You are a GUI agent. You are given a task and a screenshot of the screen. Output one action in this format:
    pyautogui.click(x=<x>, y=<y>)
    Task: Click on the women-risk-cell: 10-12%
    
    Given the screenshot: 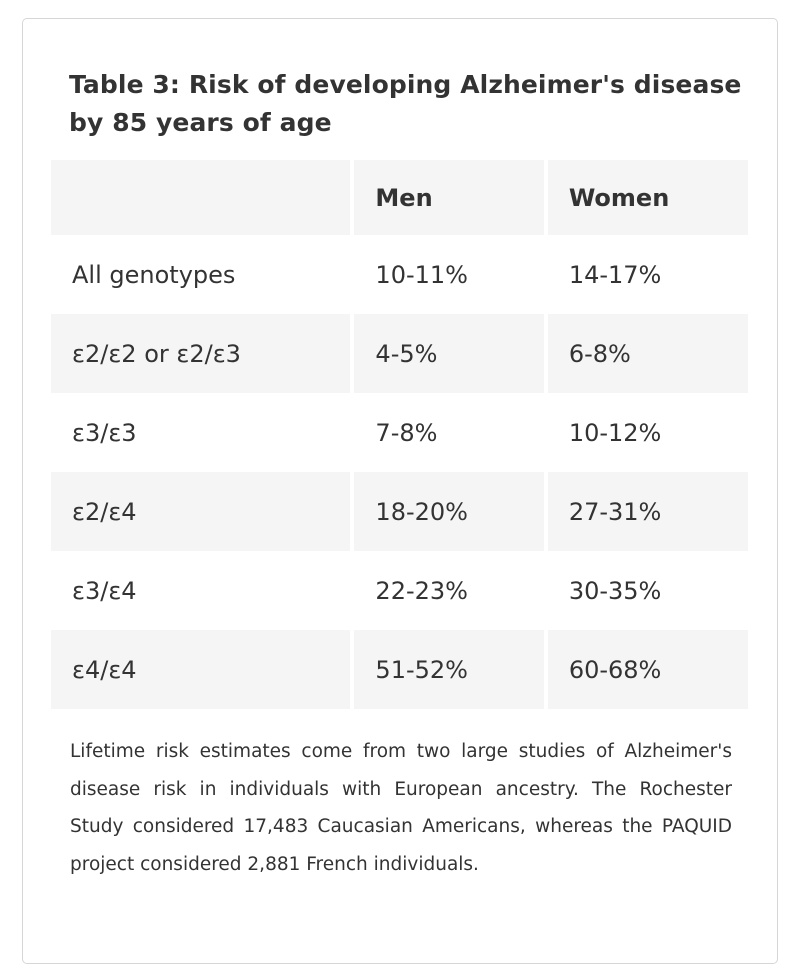 What is the action you would take?
    pyautogui.click(x=615, y=432)
    